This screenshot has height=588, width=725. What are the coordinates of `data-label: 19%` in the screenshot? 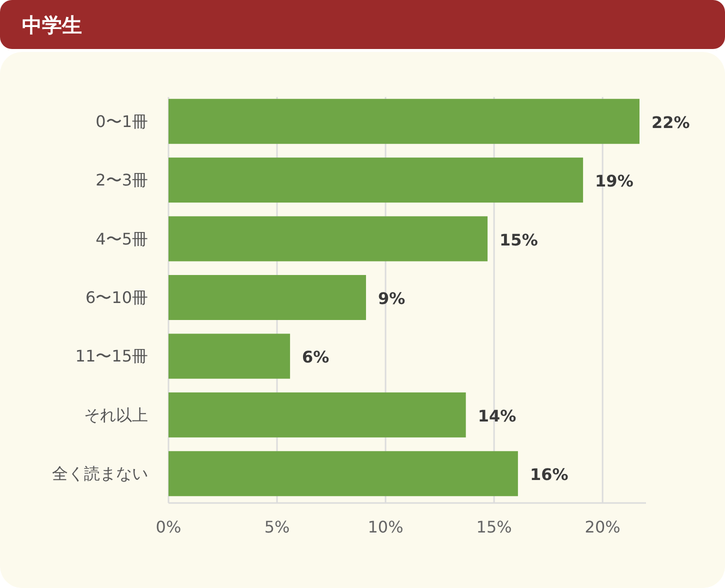 It's located at (614, 181).